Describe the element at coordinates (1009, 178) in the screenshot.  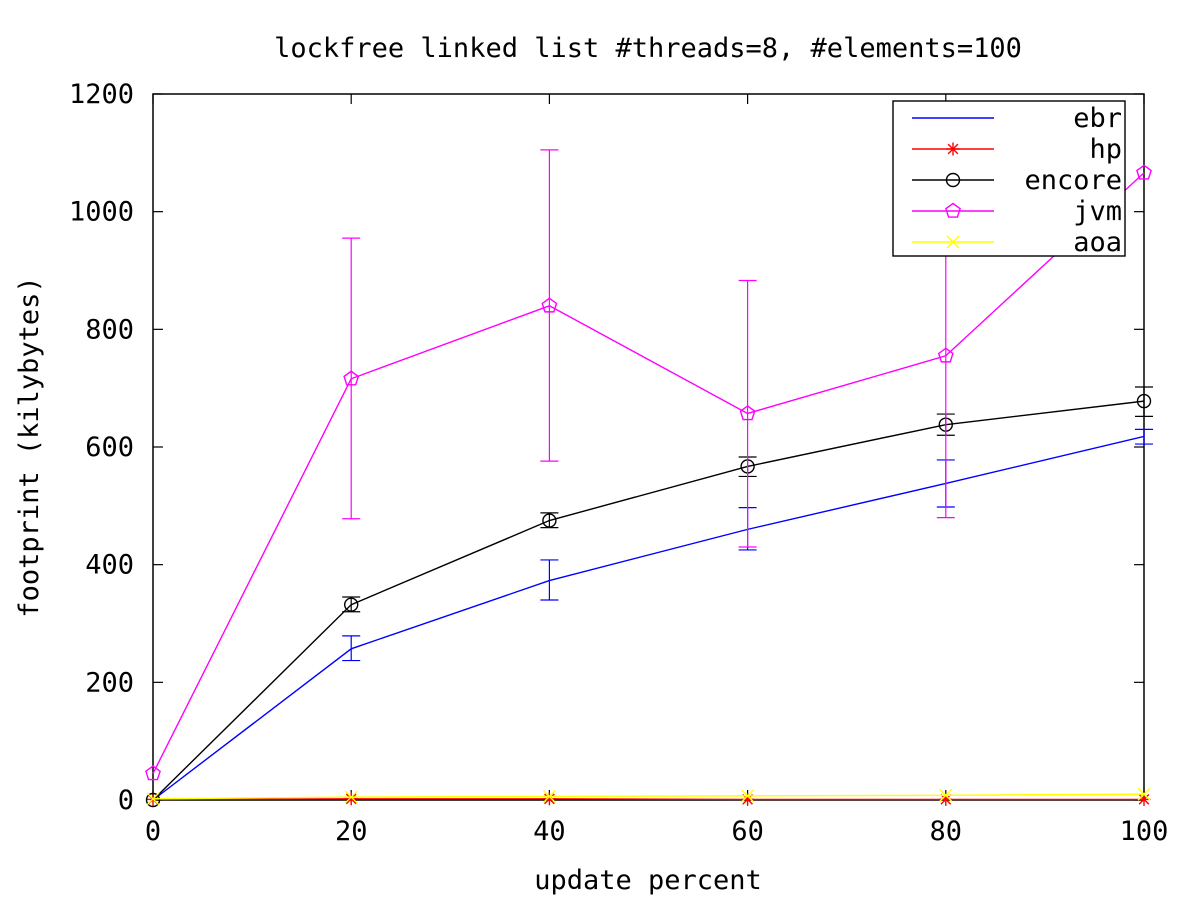
I see `legend-box` at that location.